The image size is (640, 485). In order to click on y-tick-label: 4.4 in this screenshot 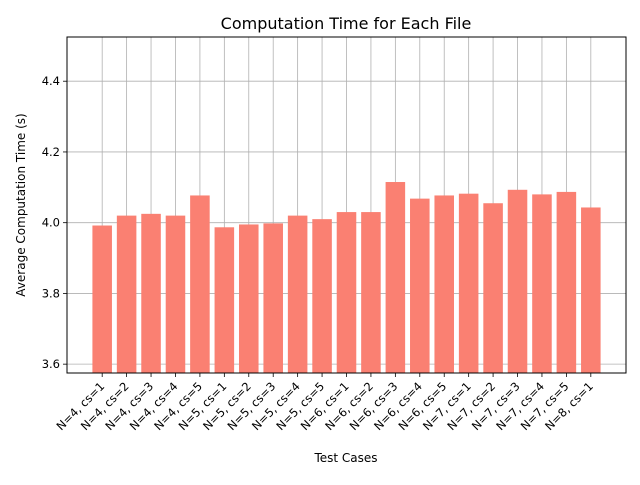, I will do `click(51, 81)`.